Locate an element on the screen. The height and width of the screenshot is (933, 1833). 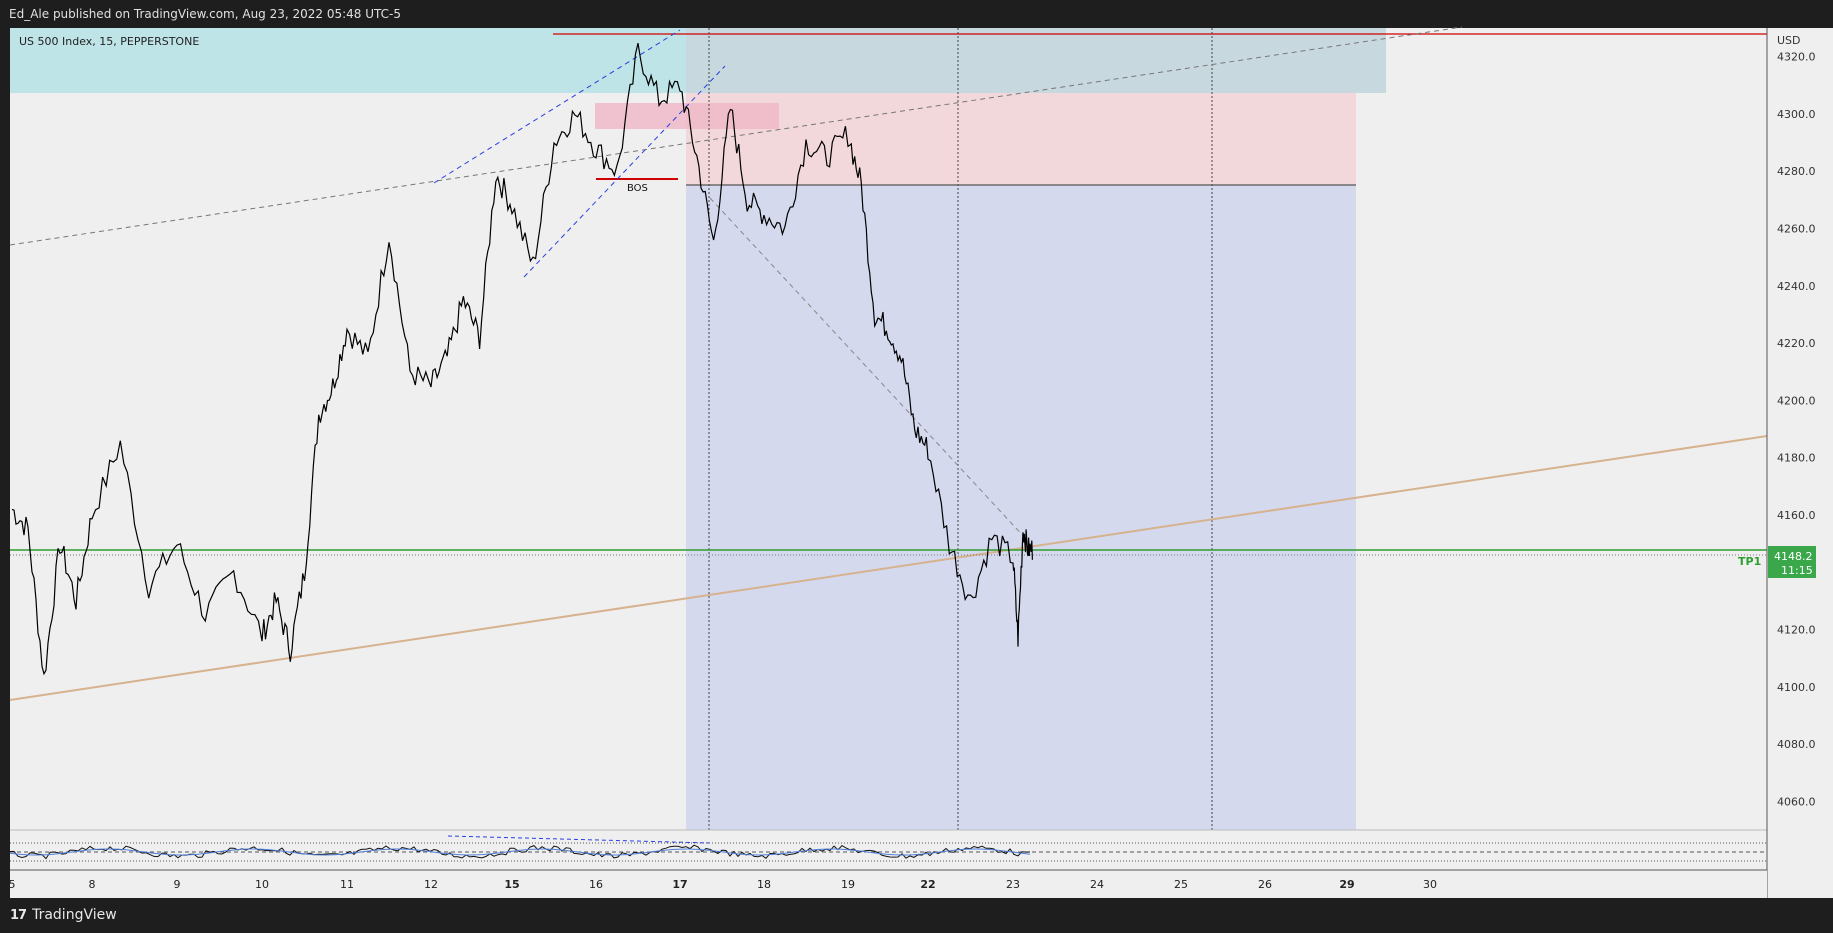
y-tick-13: 4060.0 is located at coordinates (1796, 801).